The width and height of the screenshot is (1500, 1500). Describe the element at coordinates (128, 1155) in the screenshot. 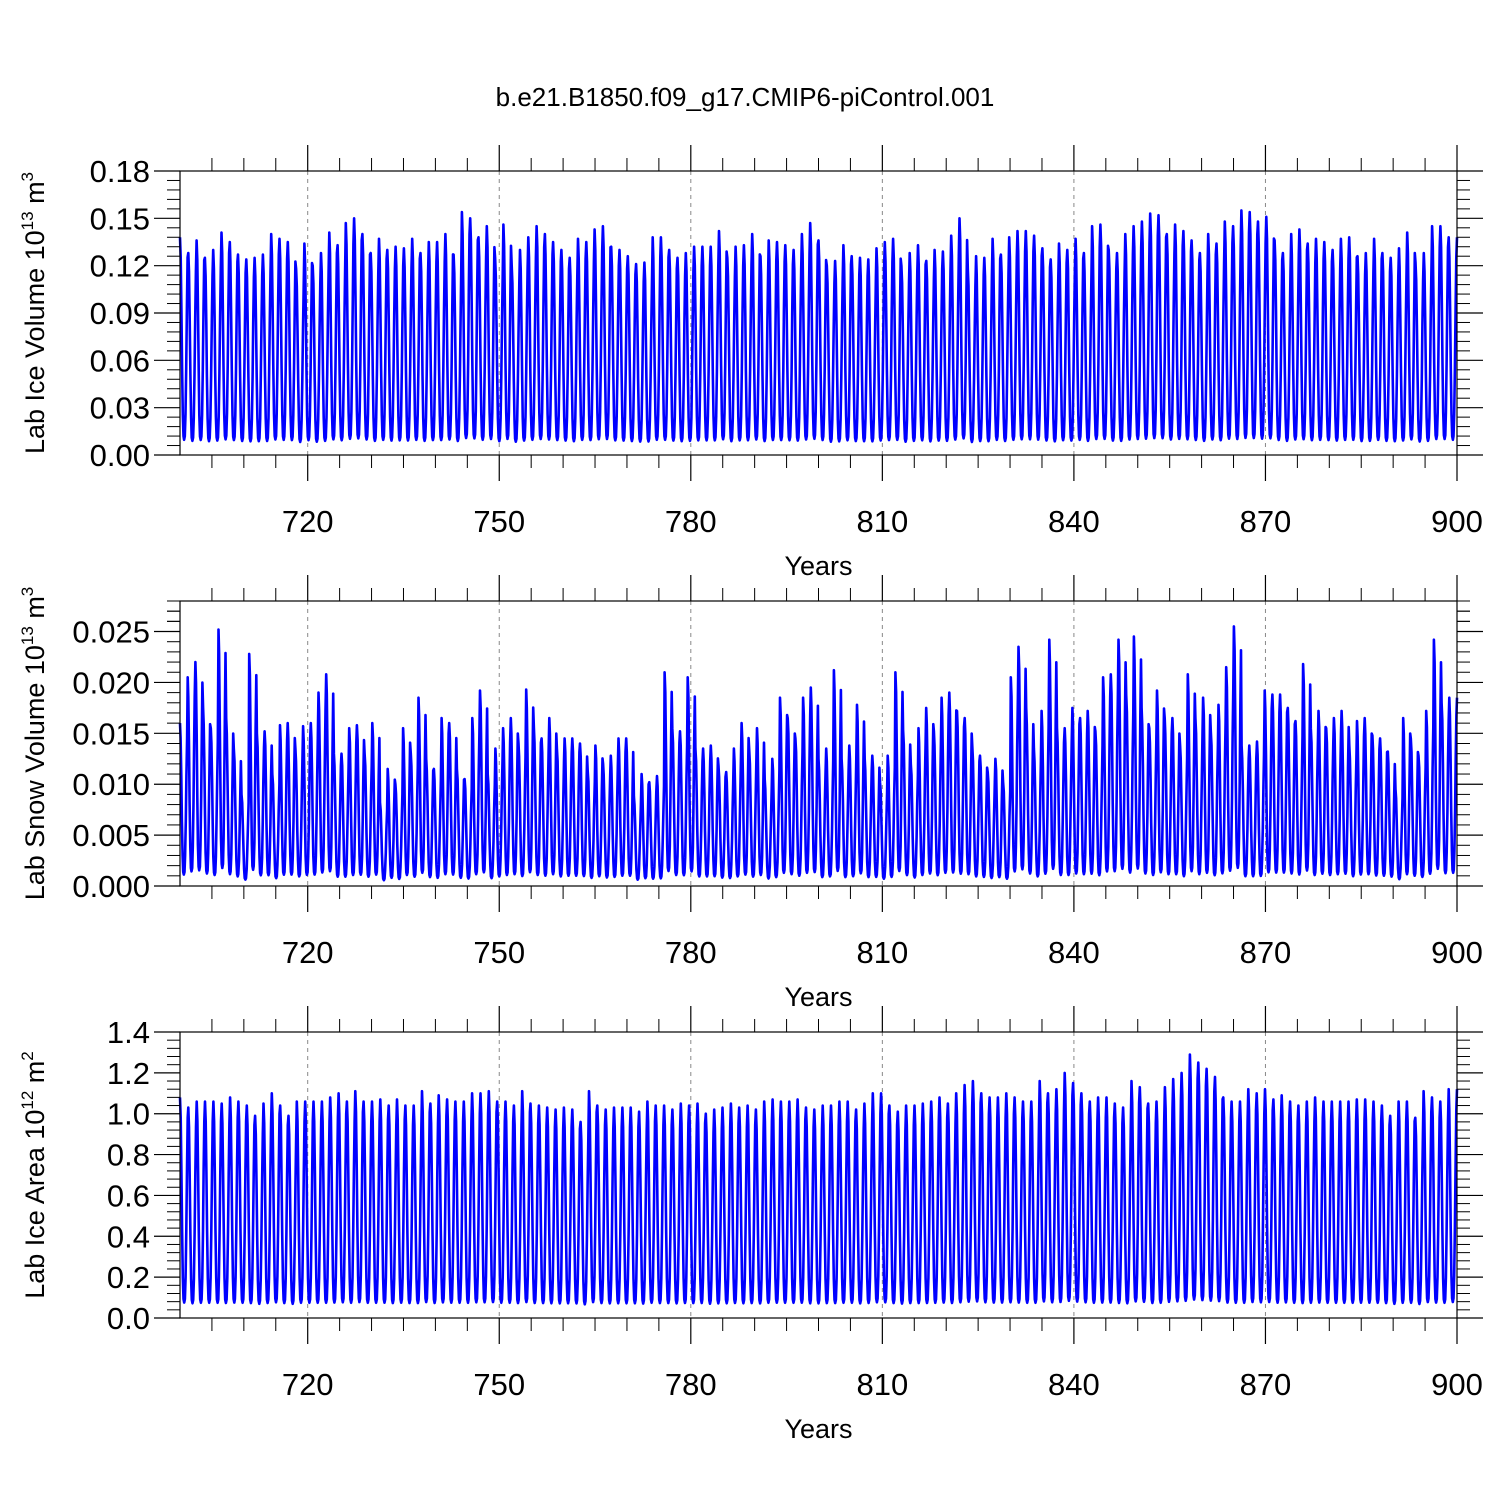

I see `y-tick-label: 0.8` at that location.